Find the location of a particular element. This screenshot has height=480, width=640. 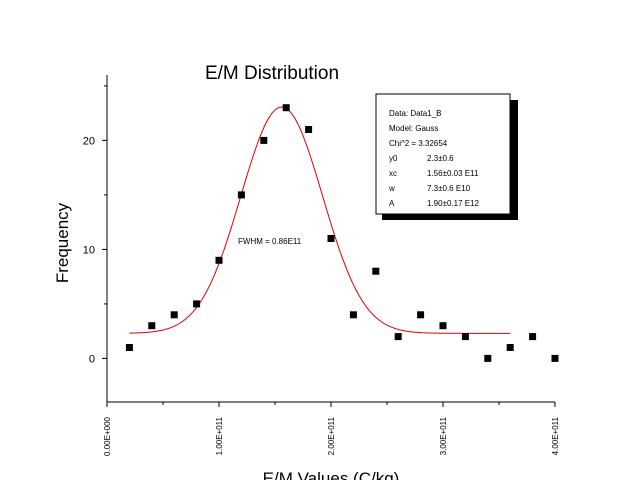

x-tick-label: 0.00E+000 is located at coordinates (107, 435).